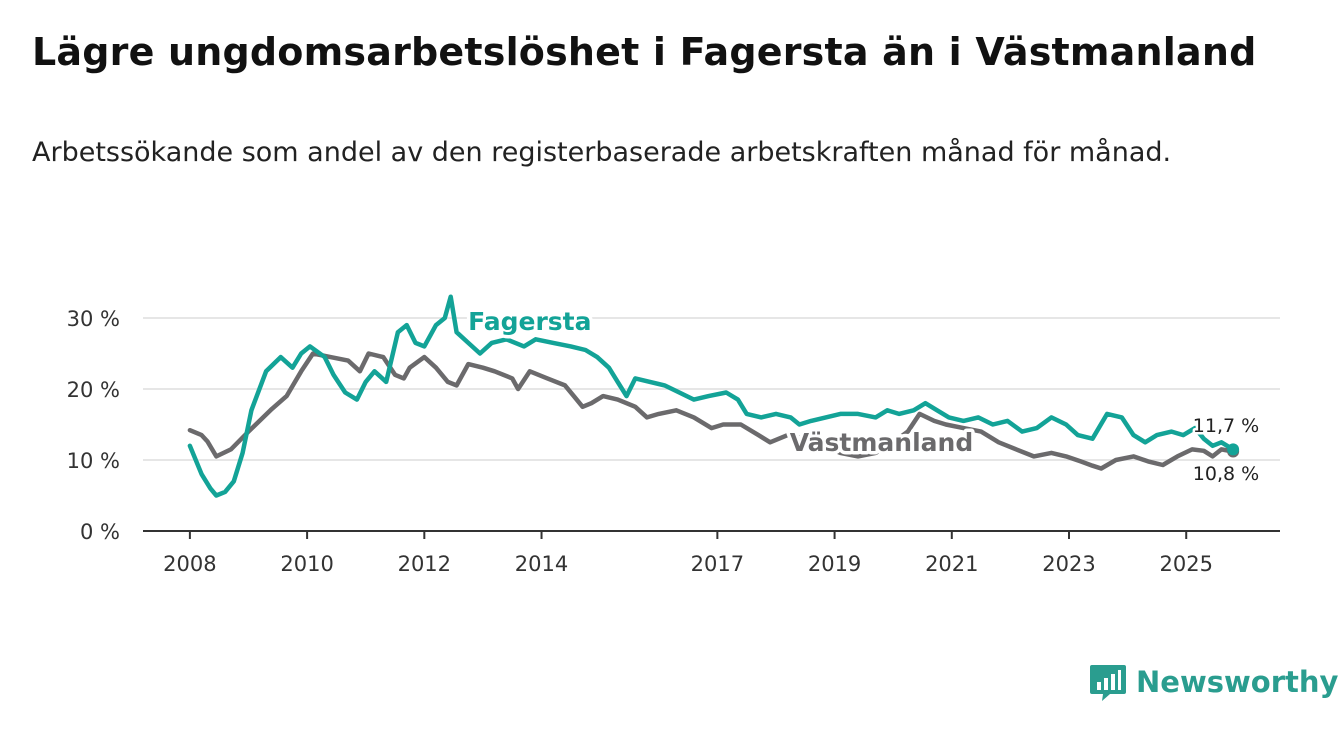  I want to click on x-tick-label: 2019, so click(834, 564).